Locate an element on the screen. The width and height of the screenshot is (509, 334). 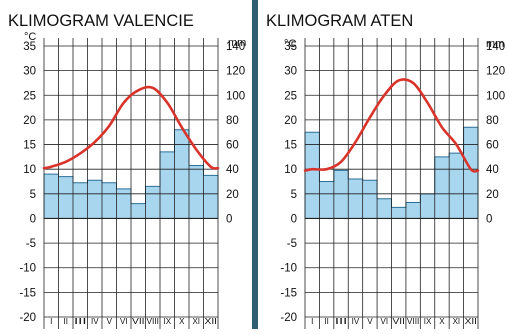
chart-title: KLIMOGRAM VALENCIE is located at coordinates (101, 21).